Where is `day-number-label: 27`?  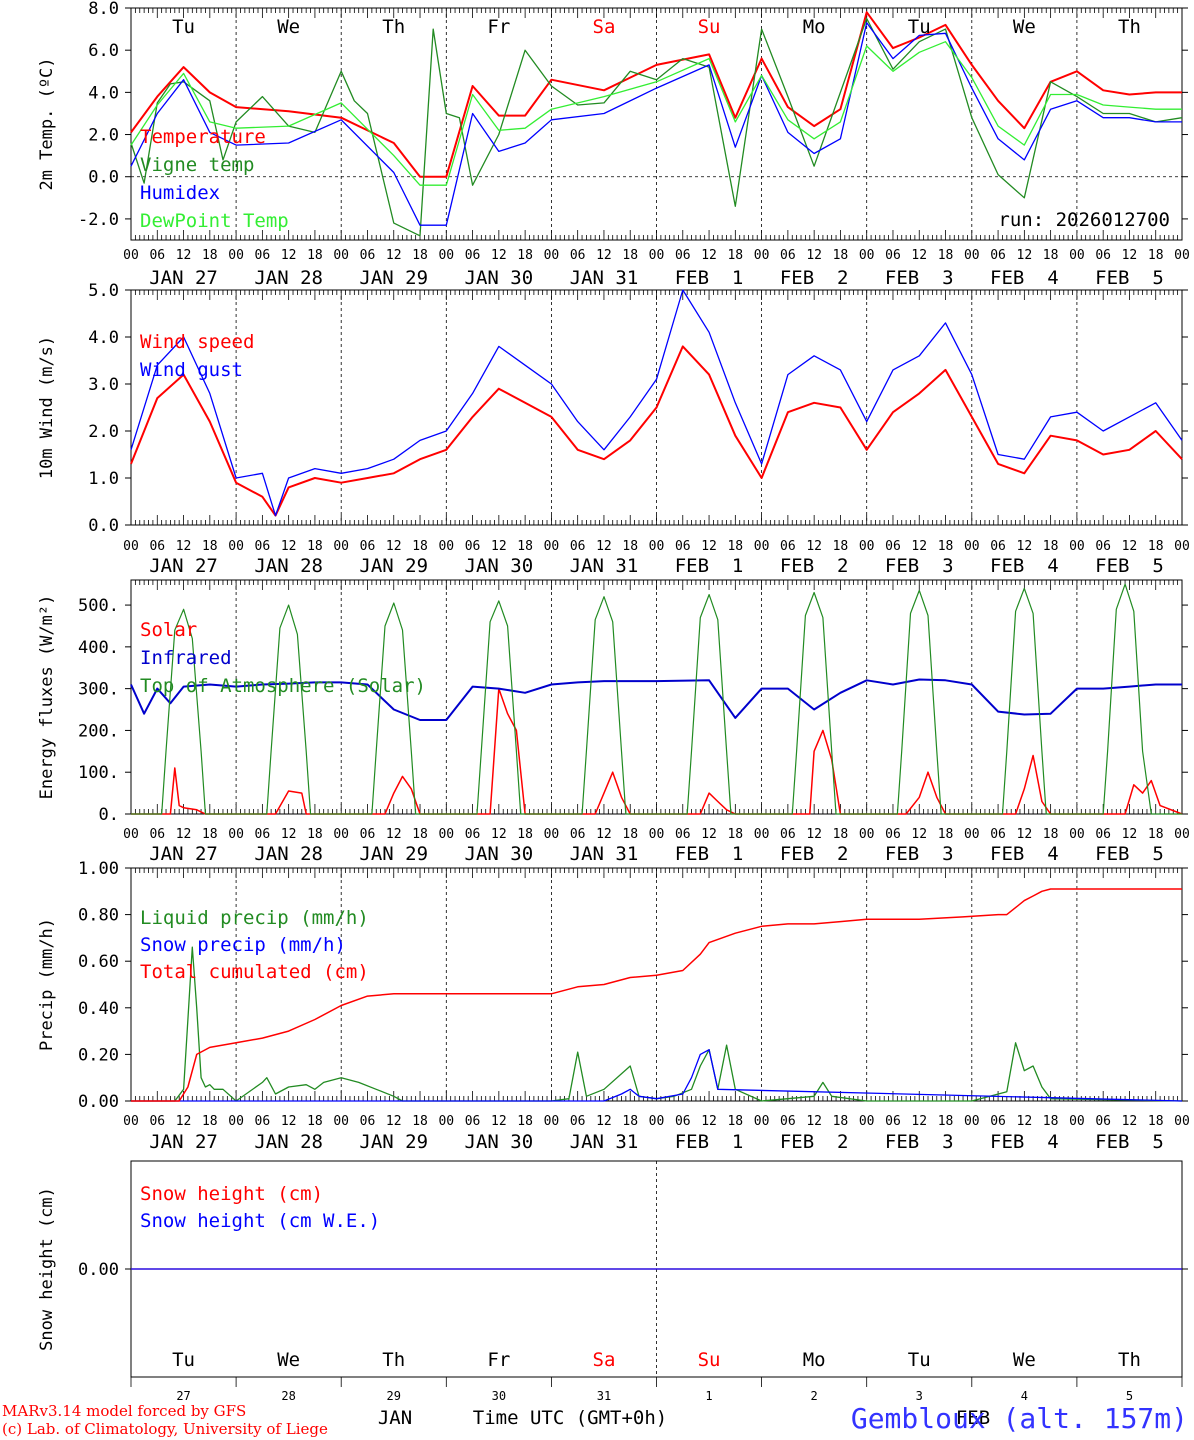
day-number-label: 27 is located at coordinates (183, 1396).